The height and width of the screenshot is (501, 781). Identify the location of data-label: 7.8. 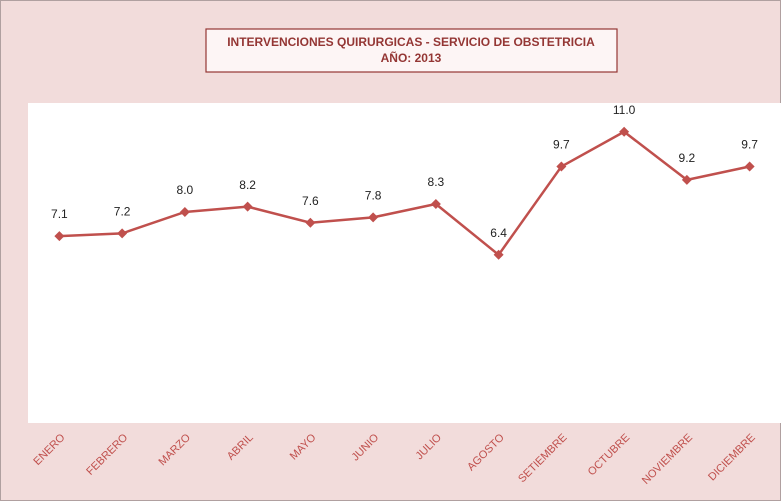
(373, 196).